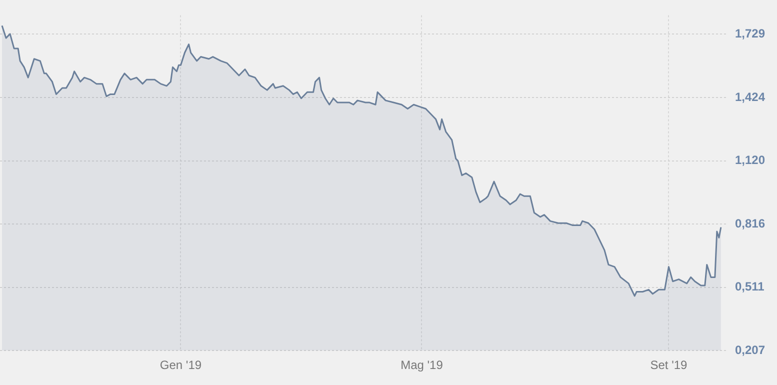 The image size is (777, 385). Describe the element at coordinates (750, 349) in the screenshot. I see `y-tick-label: 0,207` at that location.